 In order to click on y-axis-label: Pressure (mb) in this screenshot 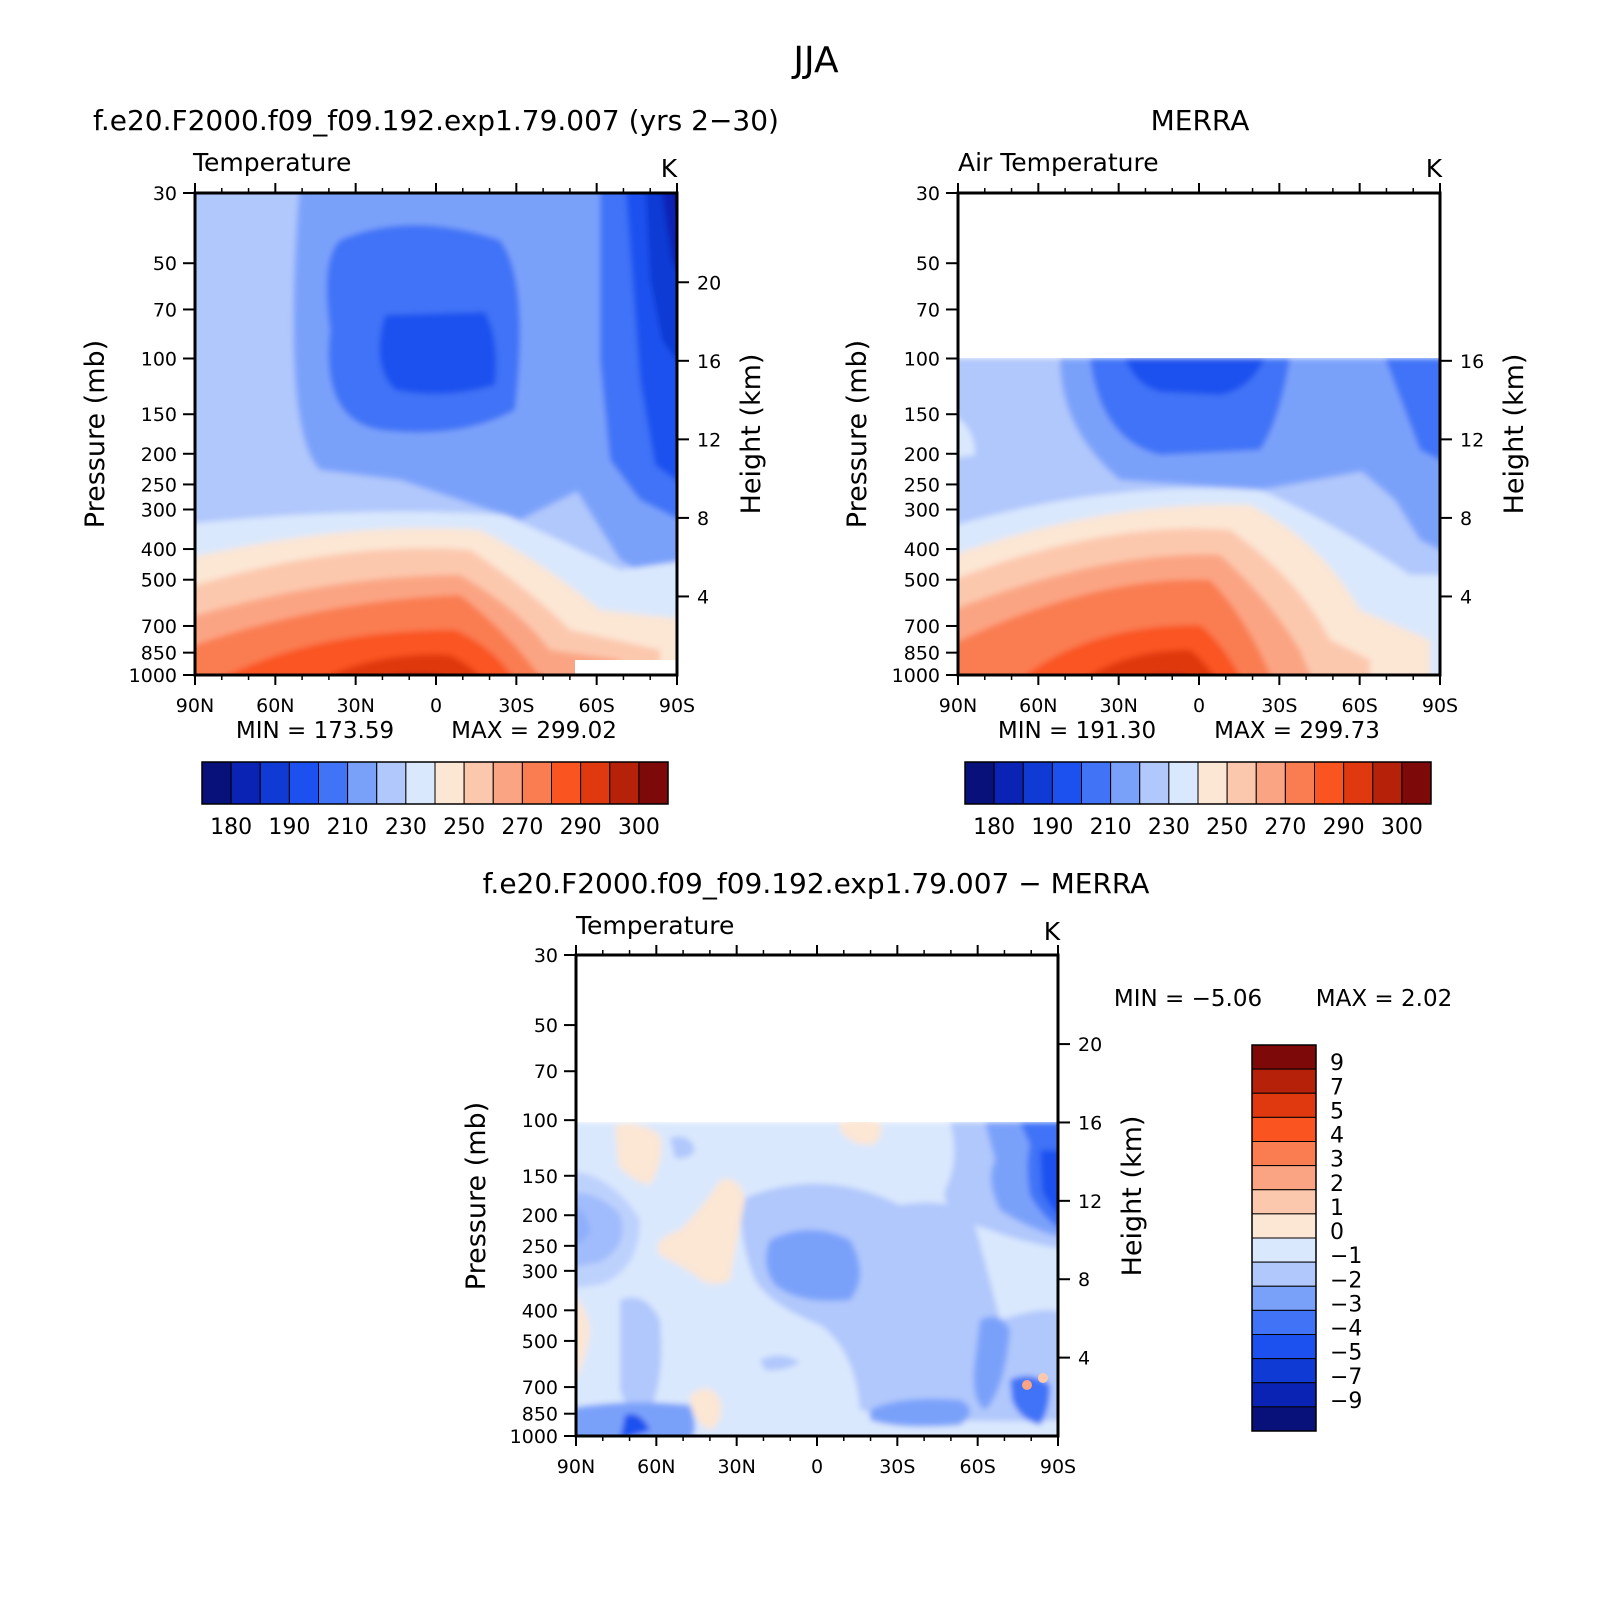, I will do `click(95, 434)`.